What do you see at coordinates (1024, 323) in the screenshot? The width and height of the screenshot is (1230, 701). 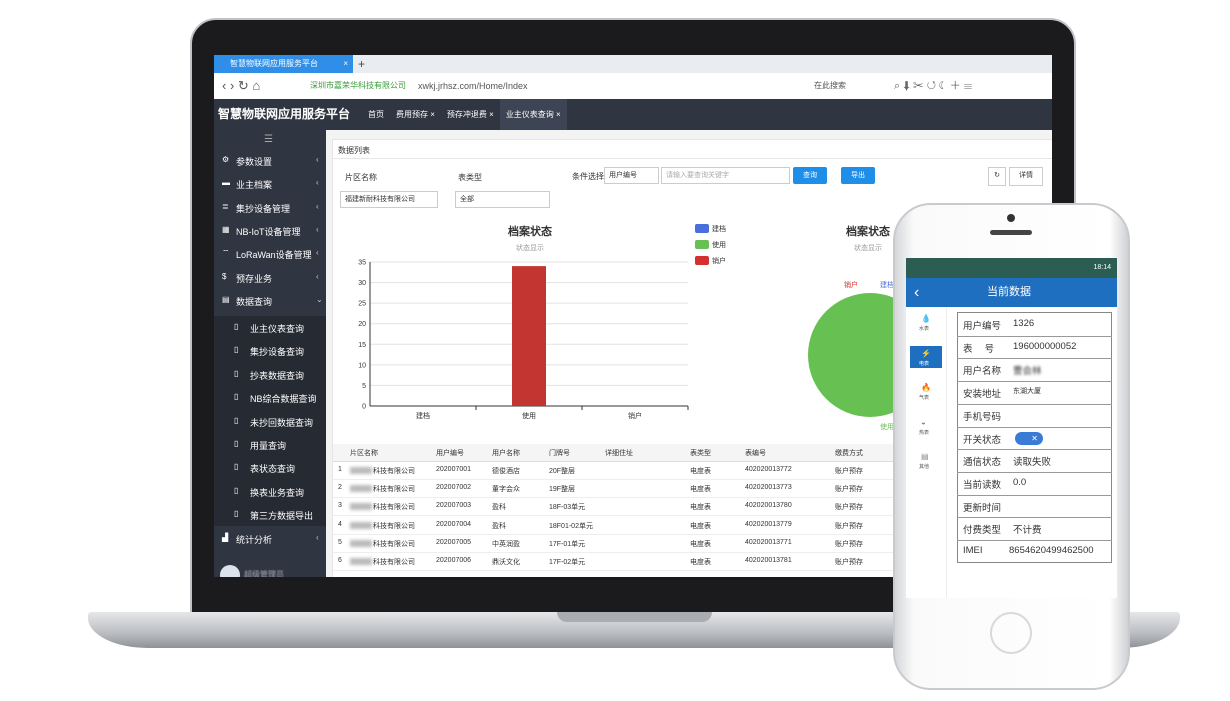 I see `field-value: 1326` at bounding box center [1024, 323].